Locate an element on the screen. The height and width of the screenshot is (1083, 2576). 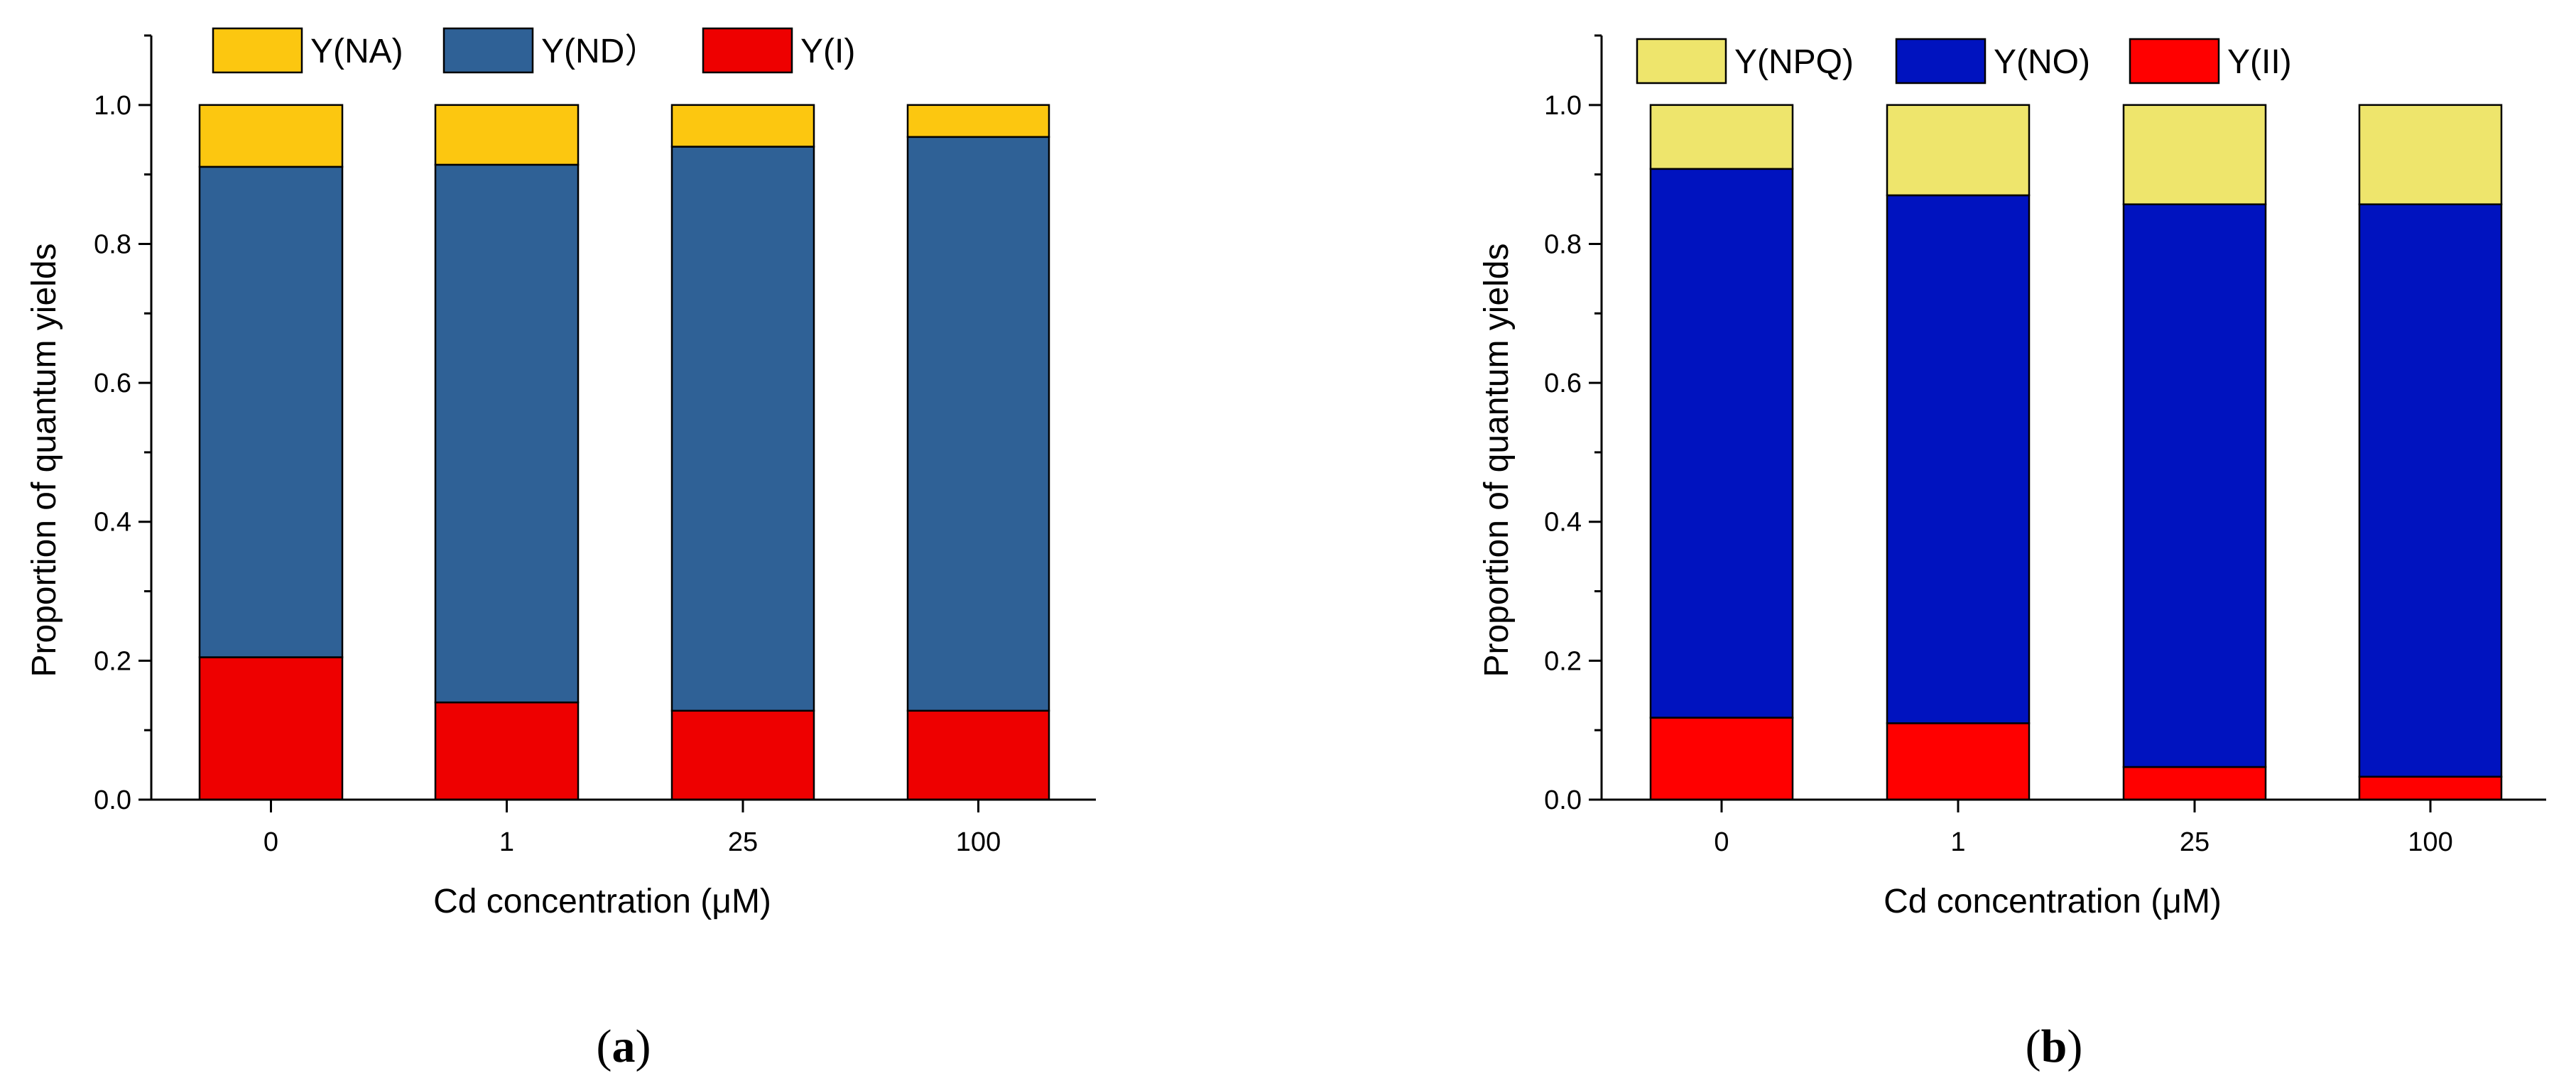
legend-label: Y(ND） is located at coordinates (600, 51).